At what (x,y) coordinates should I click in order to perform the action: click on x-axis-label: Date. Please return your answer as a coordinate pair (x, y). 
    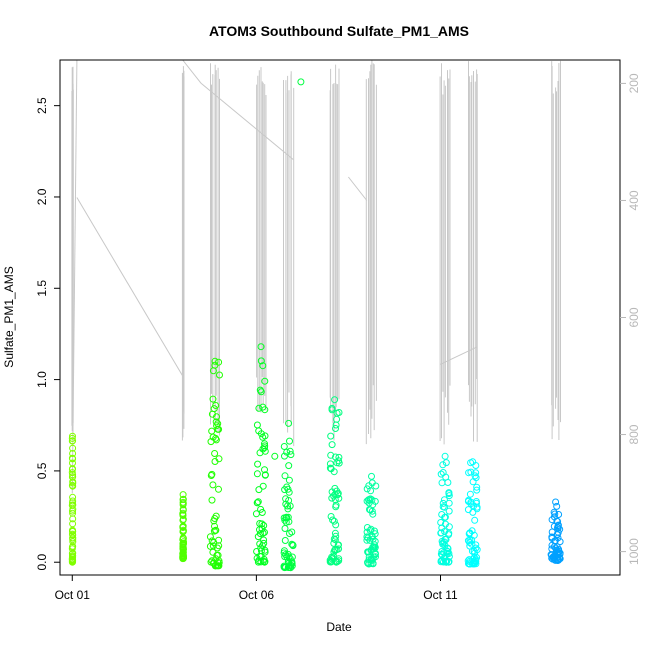
    Looking at the image, I should click on (339, 627).